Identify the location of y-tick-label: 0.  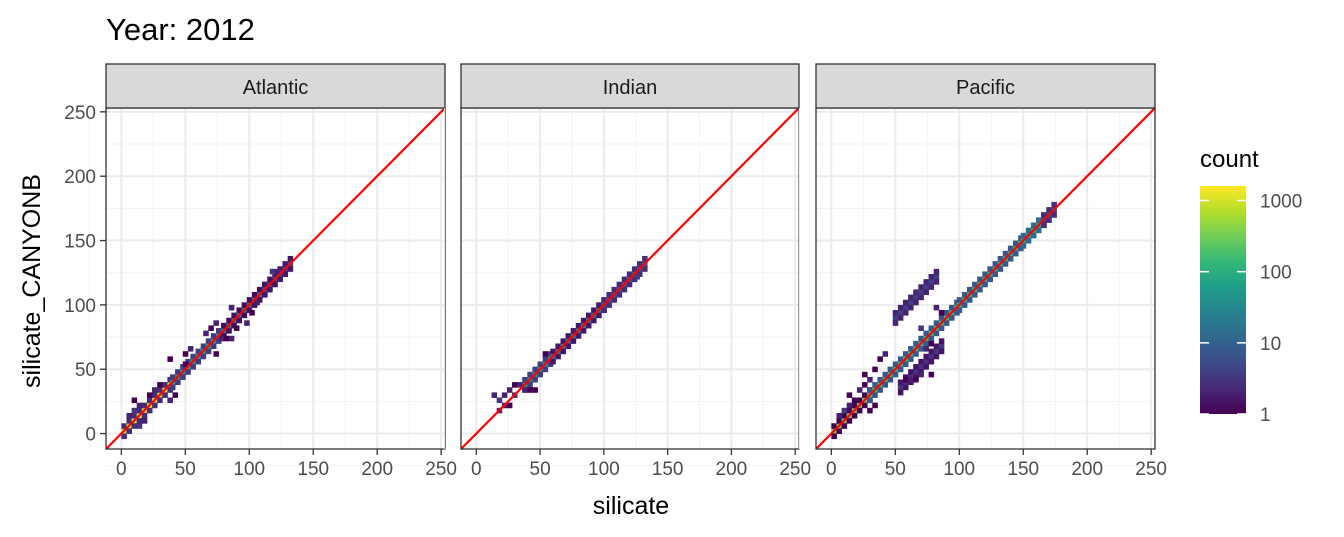
(90, 435).